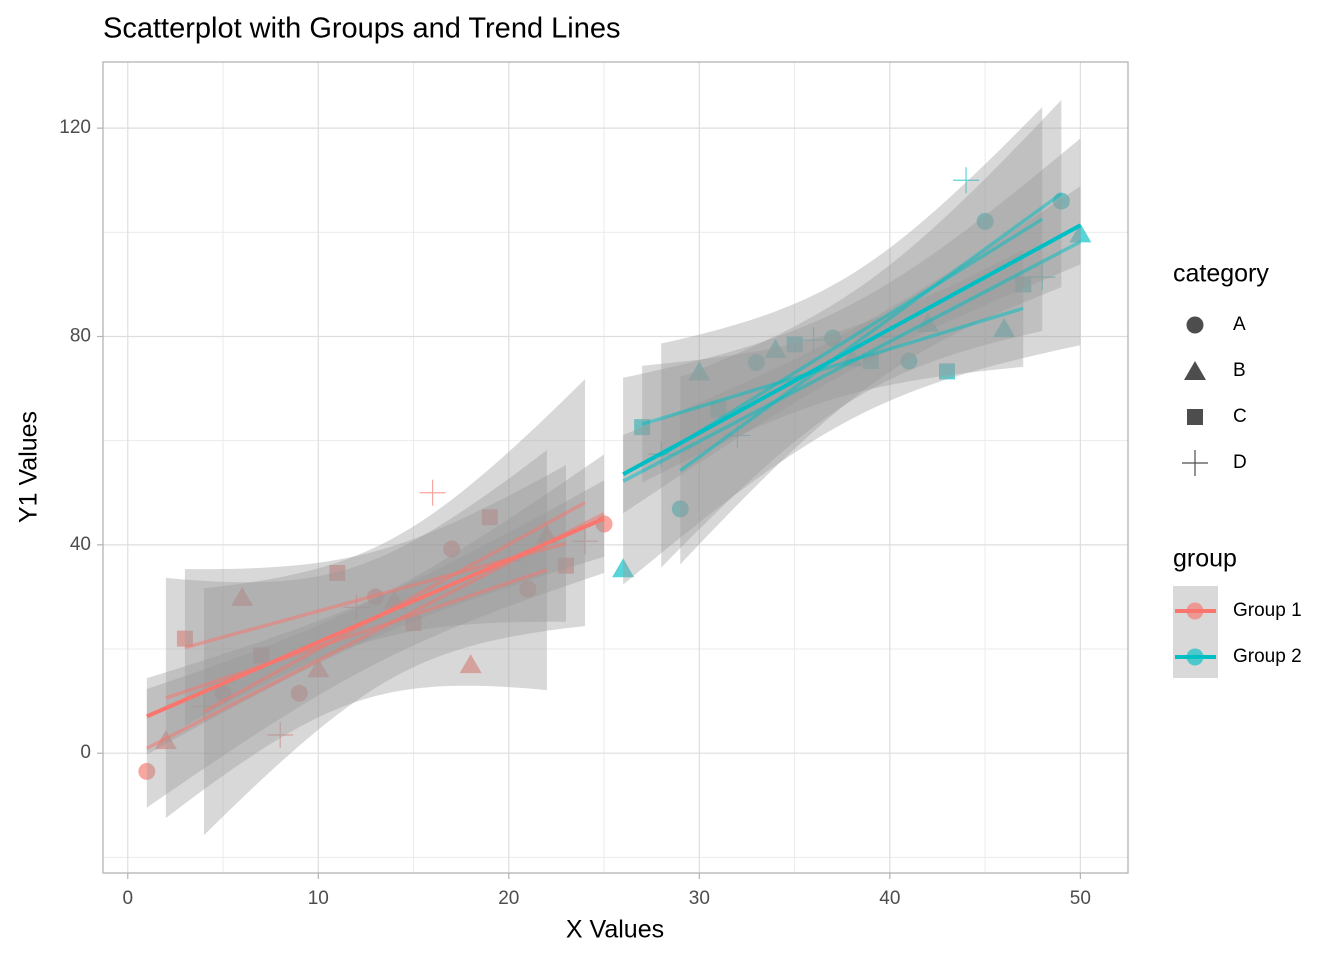  What do you see at coordinates (508, 898) in the screenshot?
I see `x-tick-label: 20` at bounding box center [508, 898].